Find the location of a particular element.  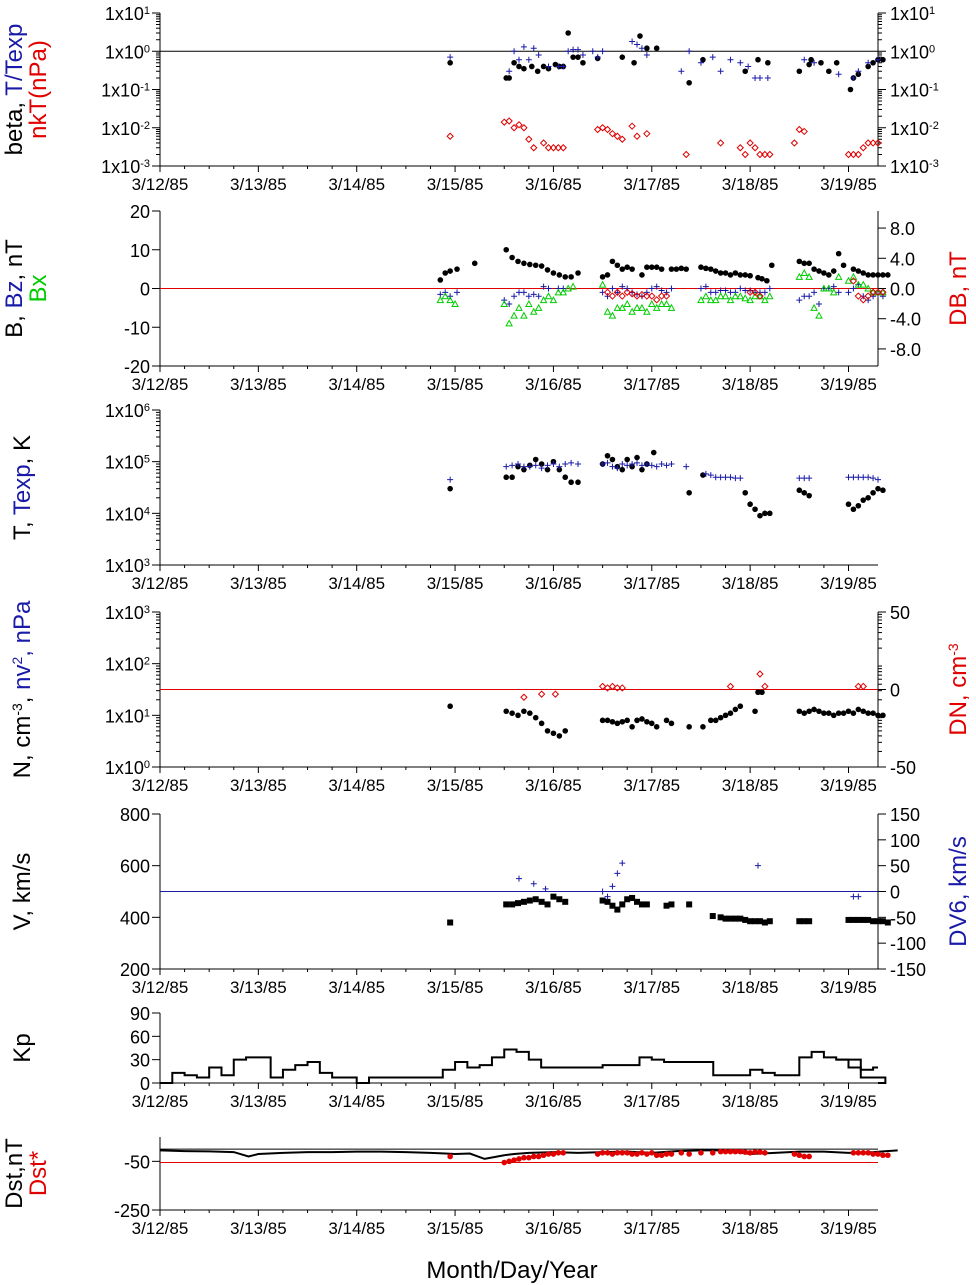

y-tick-label: -50 is located at coordinates (137, 1162).